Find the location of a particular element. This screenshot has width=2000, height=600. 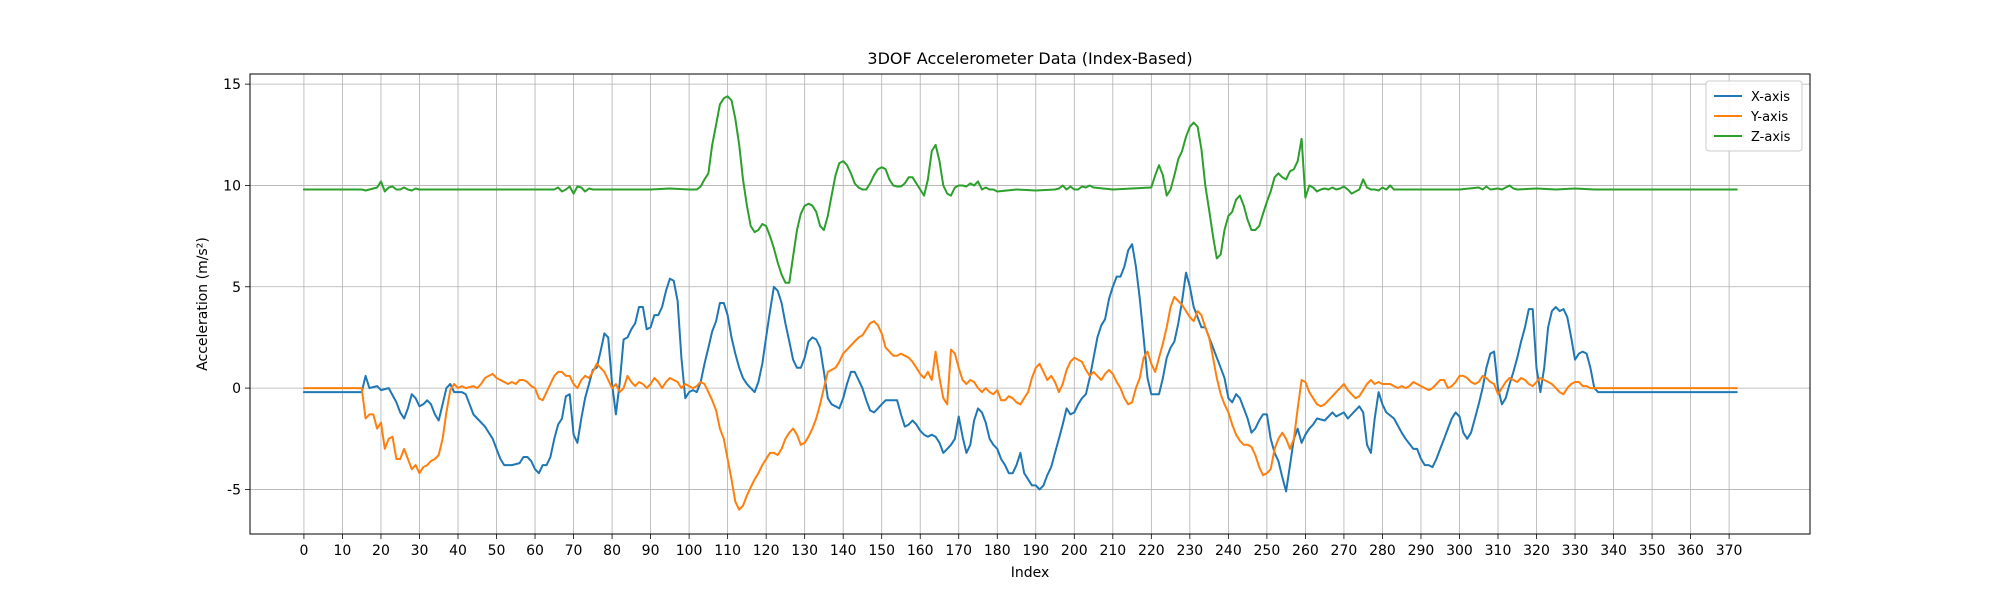

chart-title: 3DOF Accelerometer Data (Index-Based) is located at coordinates (1029, 58).